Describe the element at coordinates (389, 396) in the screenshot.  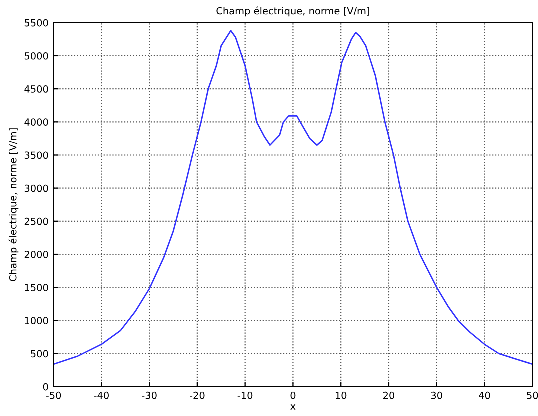
I see `x-tick-label: 20` at that location.